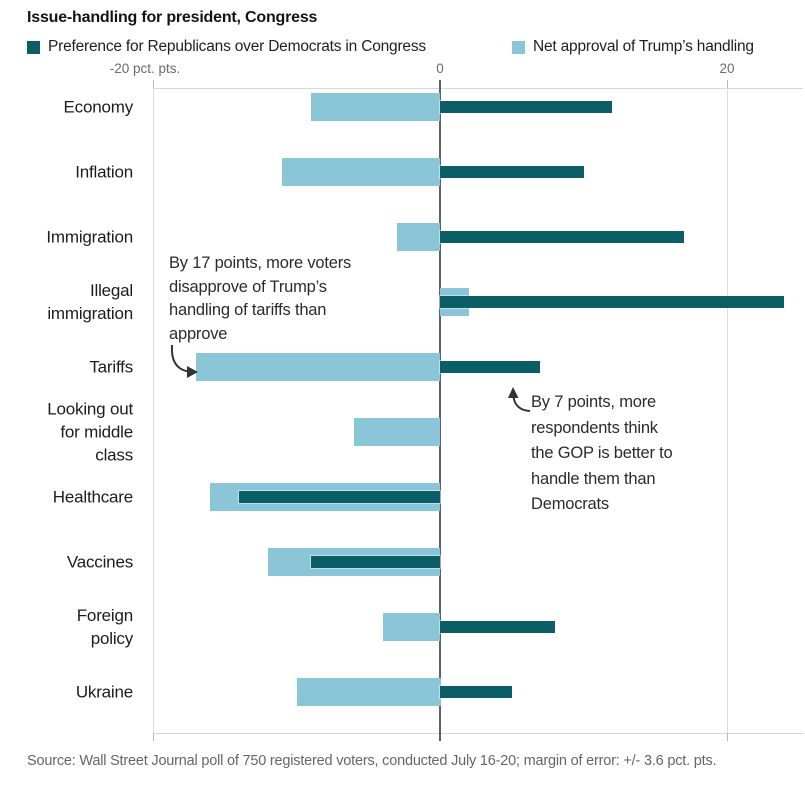  I want to click on category-label: Looking out for middle class, so click(90, 432).